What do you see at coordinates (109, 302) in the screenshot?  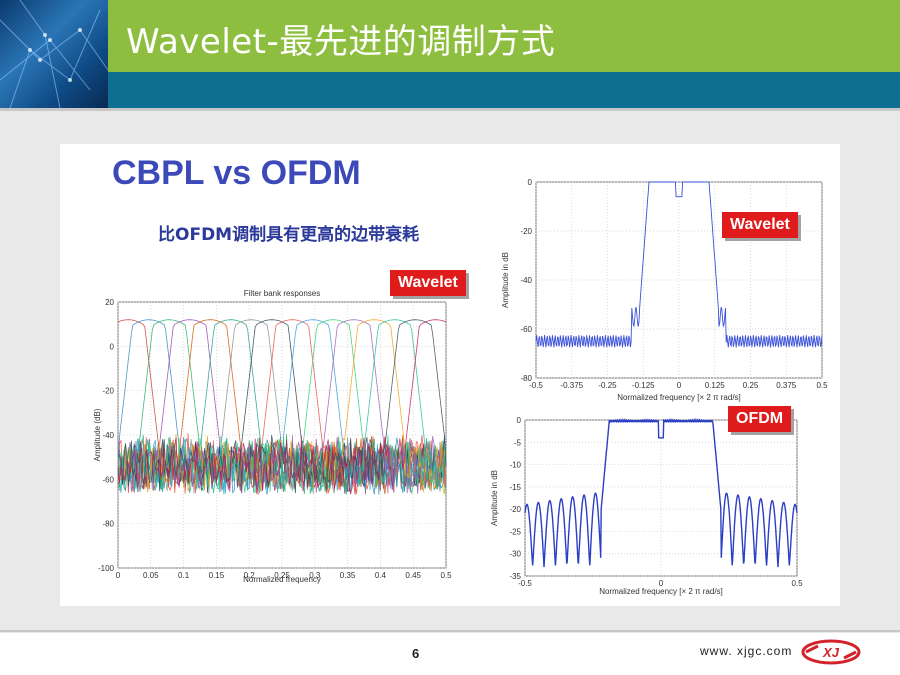 I see `y-tick-label: 20` at bounding box center [109, 302].